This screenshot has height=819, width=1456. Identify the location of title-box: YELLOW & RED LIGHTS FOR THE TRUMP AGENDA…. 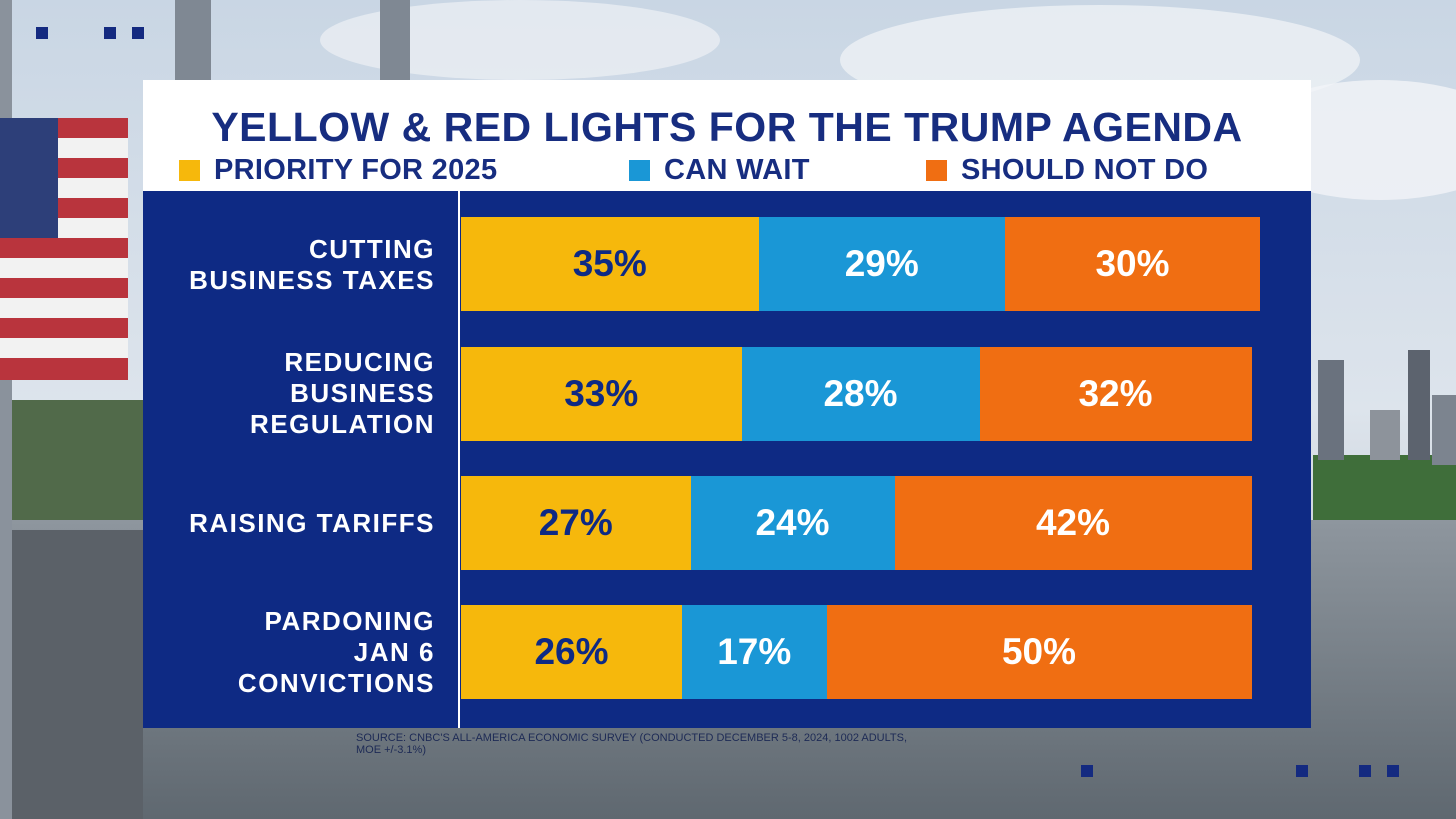
(727, 135).